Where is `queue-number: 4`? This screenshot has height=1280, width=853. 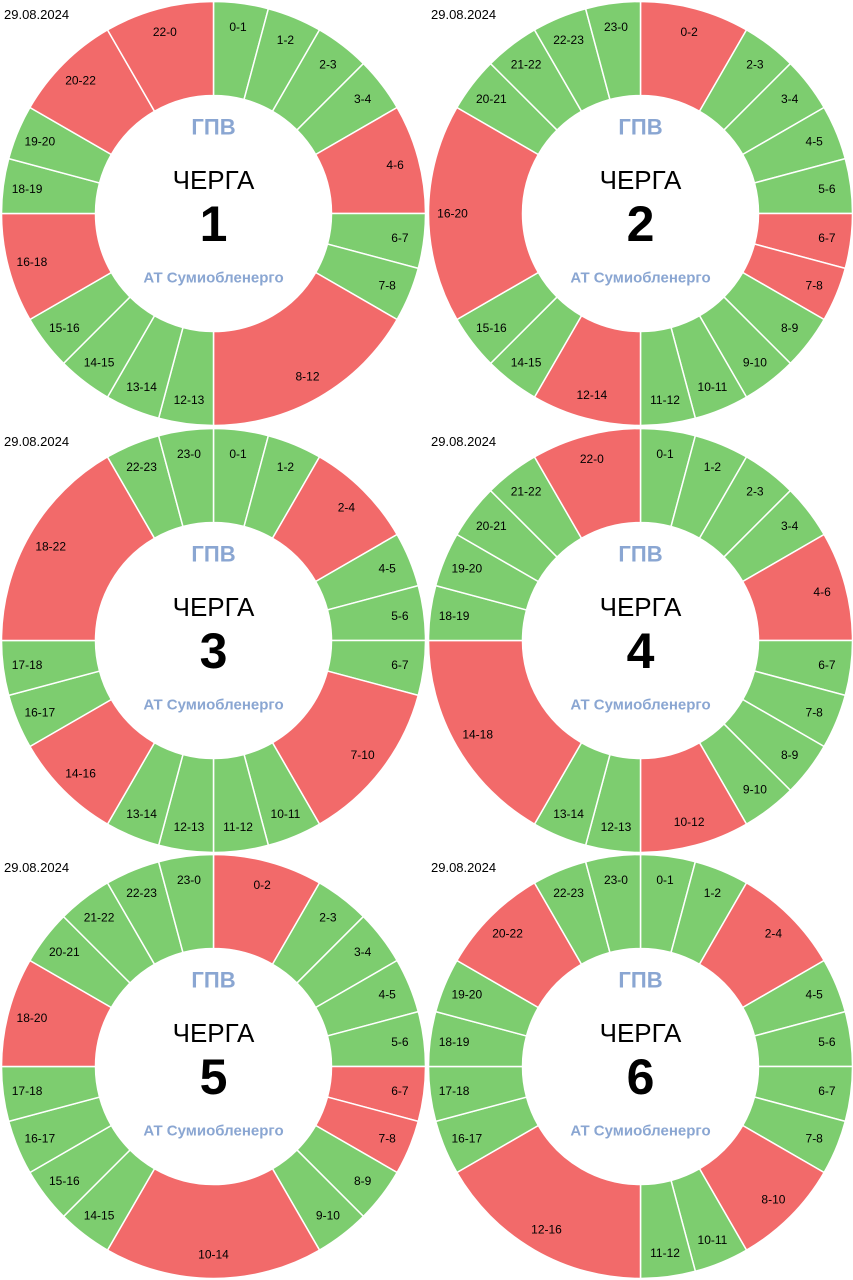 queue-number: 4 is located at coordinates (641, 651).